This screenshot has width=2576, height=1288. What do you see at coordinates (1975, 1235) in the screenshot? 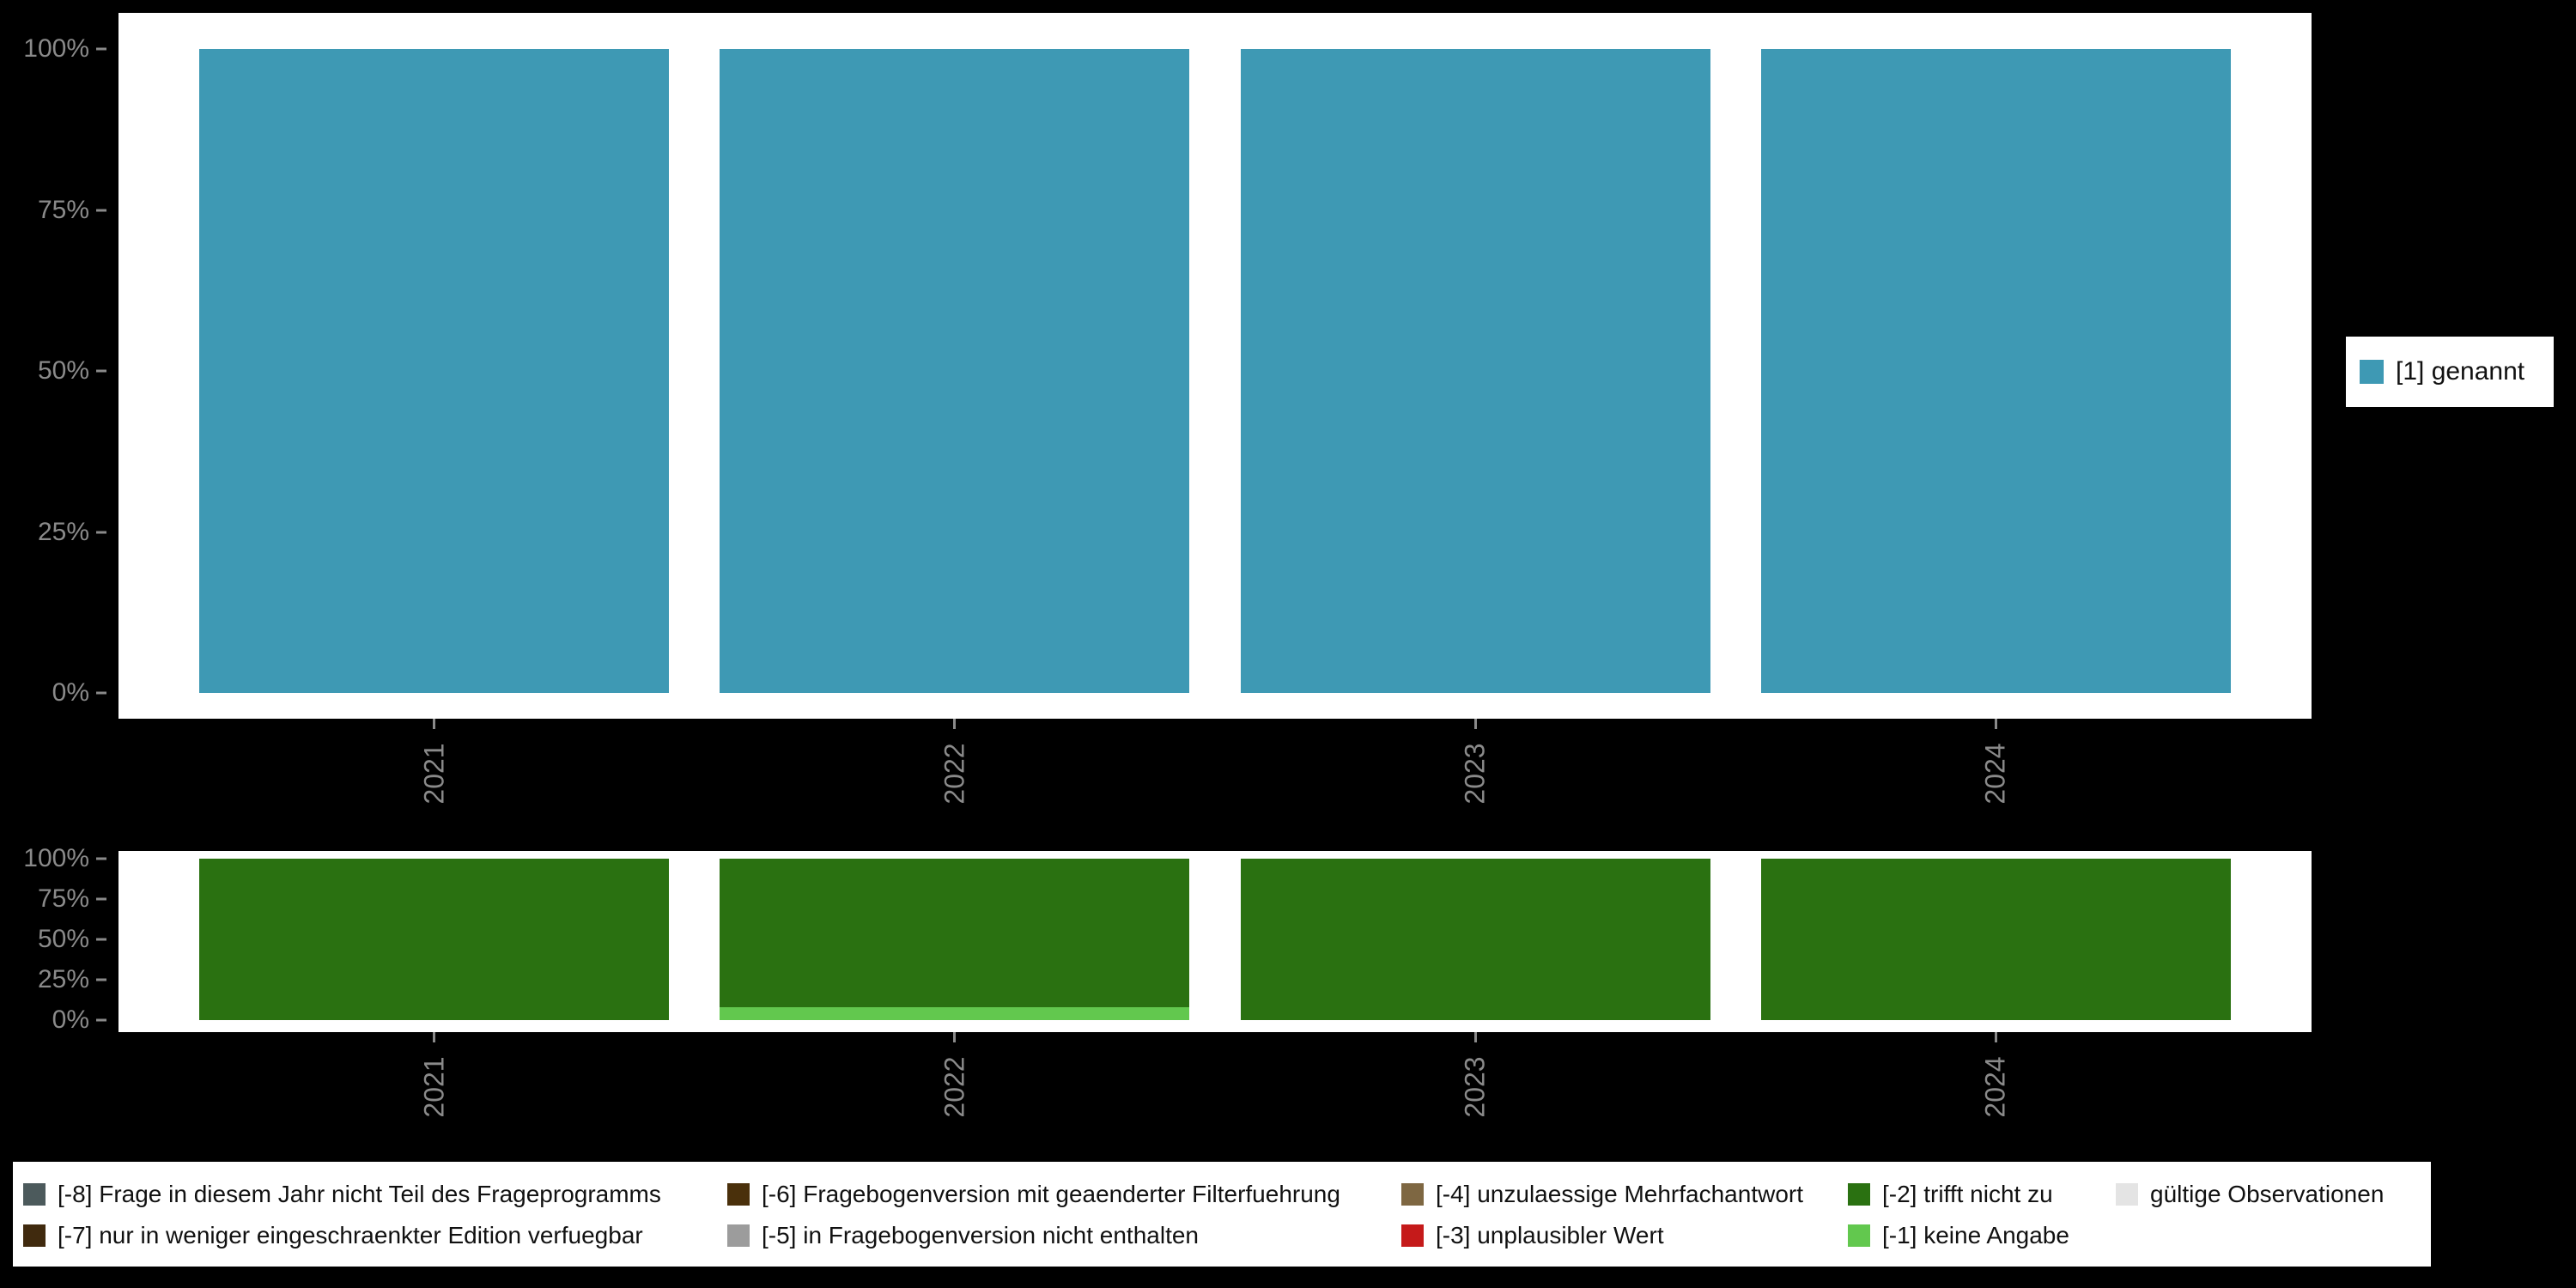
I see `legend-label: [-1] keine Angabe` at bounding box center [1975, 1235].